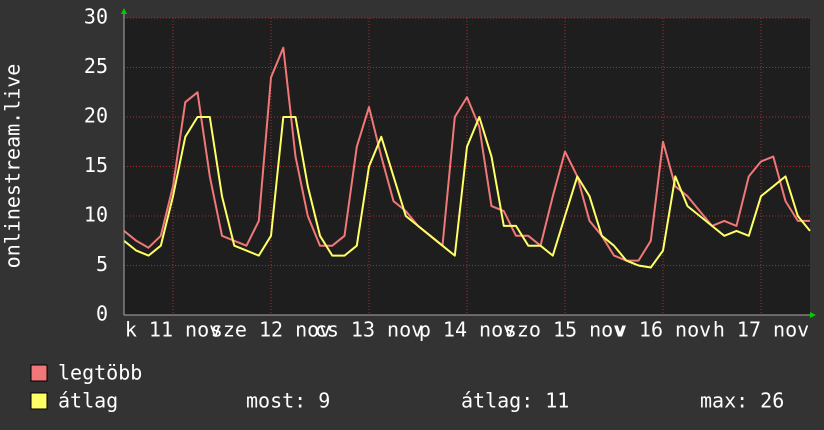 This screenshot has width=824, height=430. I want to click on y-tick-label: 30, so click(96, 17).